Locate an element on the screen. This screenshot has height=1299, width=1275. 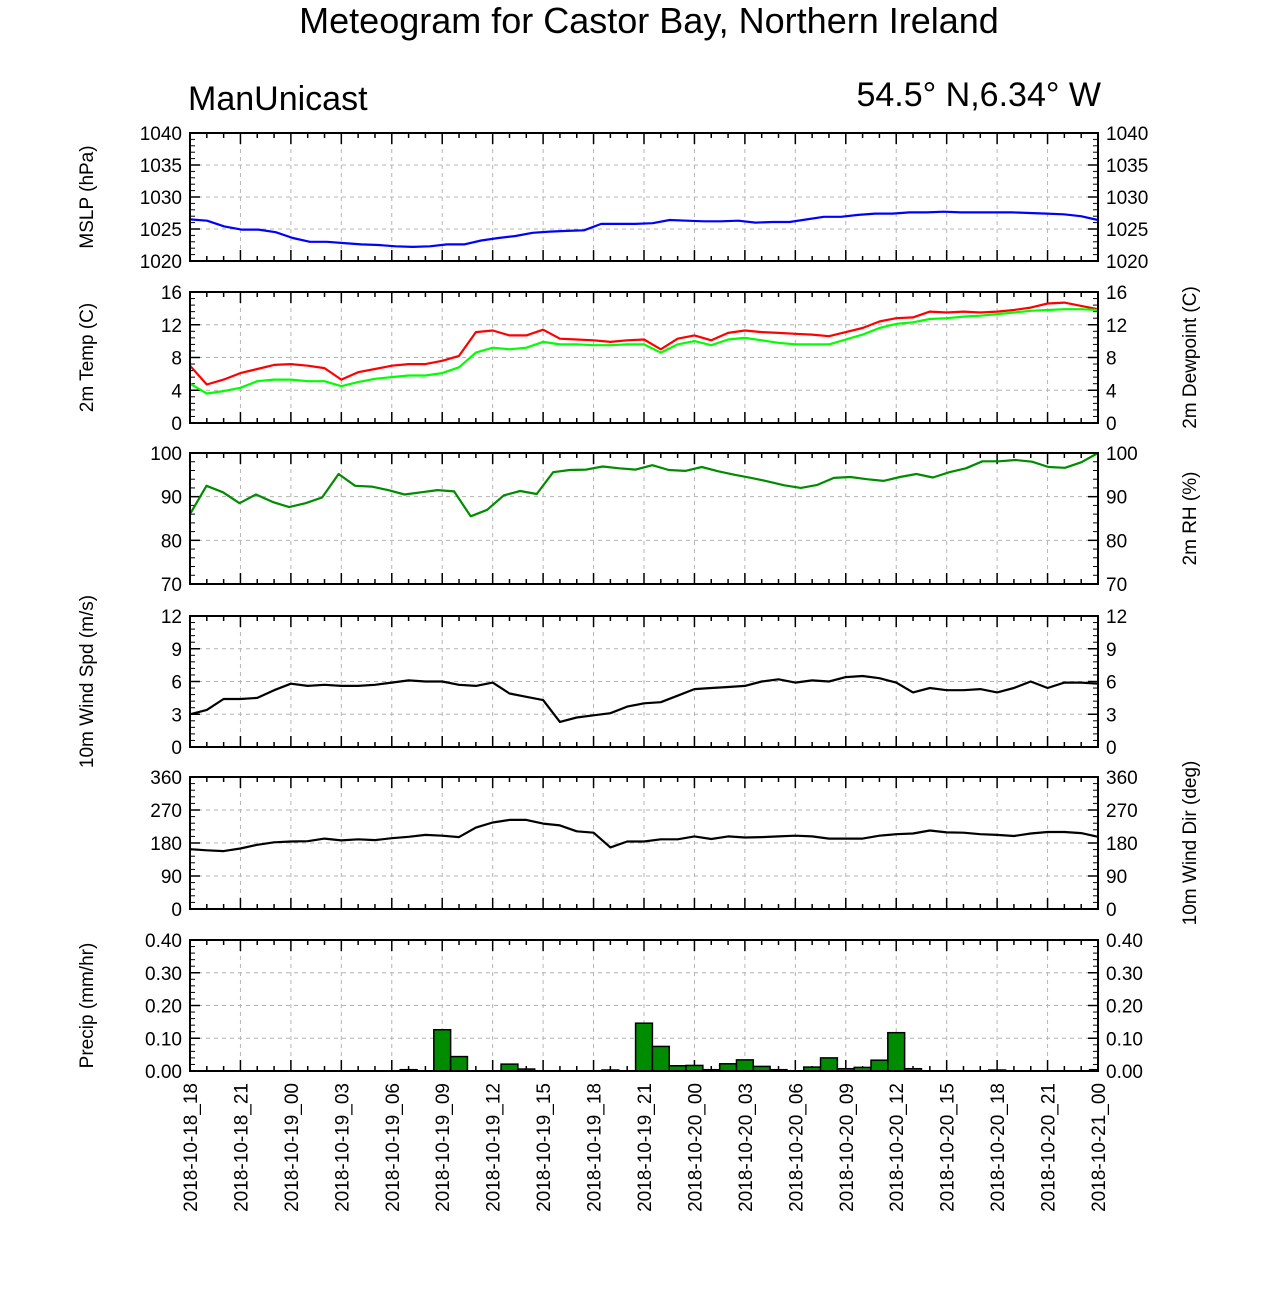
left-axis-label: MSLP (hPa) is located at coordinates (87, 196).